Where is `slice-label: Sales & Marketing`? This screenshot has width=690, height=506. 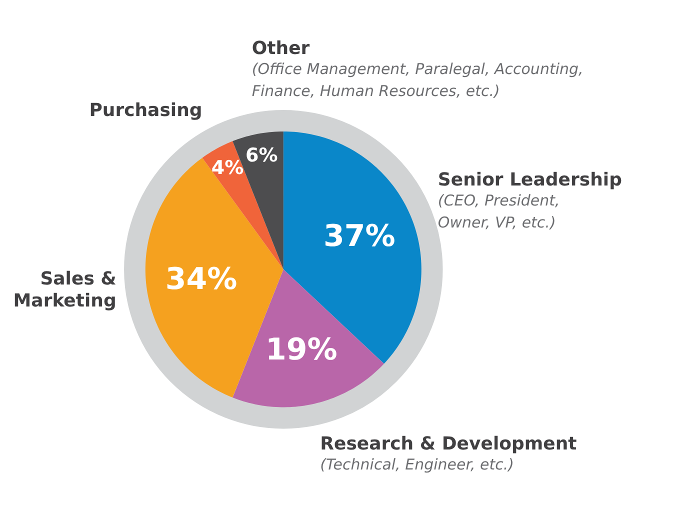 slice-label: Sales & Marketing is located at coordinates (64, 290).